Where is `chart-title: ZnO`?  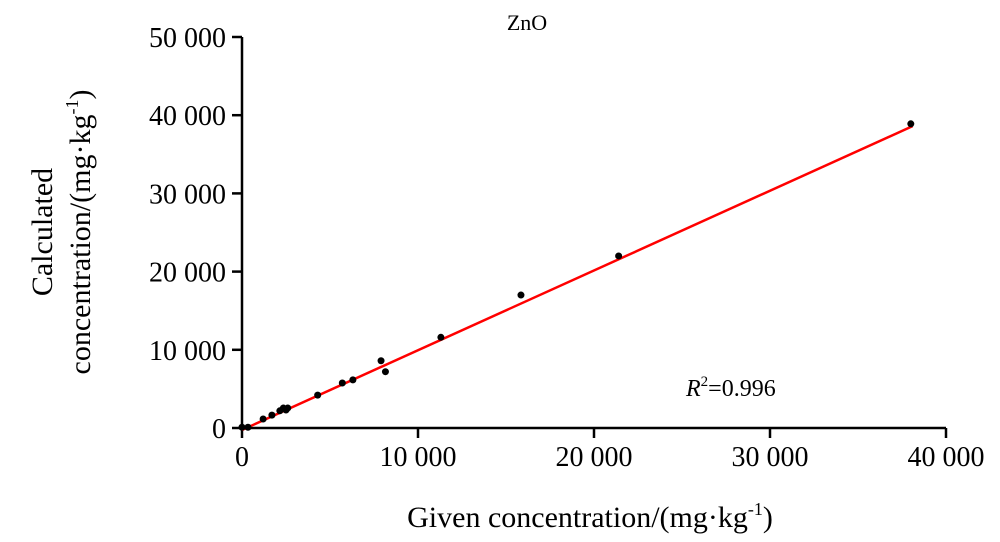
chart-title: ZnO is located at coordinates (527, 22).